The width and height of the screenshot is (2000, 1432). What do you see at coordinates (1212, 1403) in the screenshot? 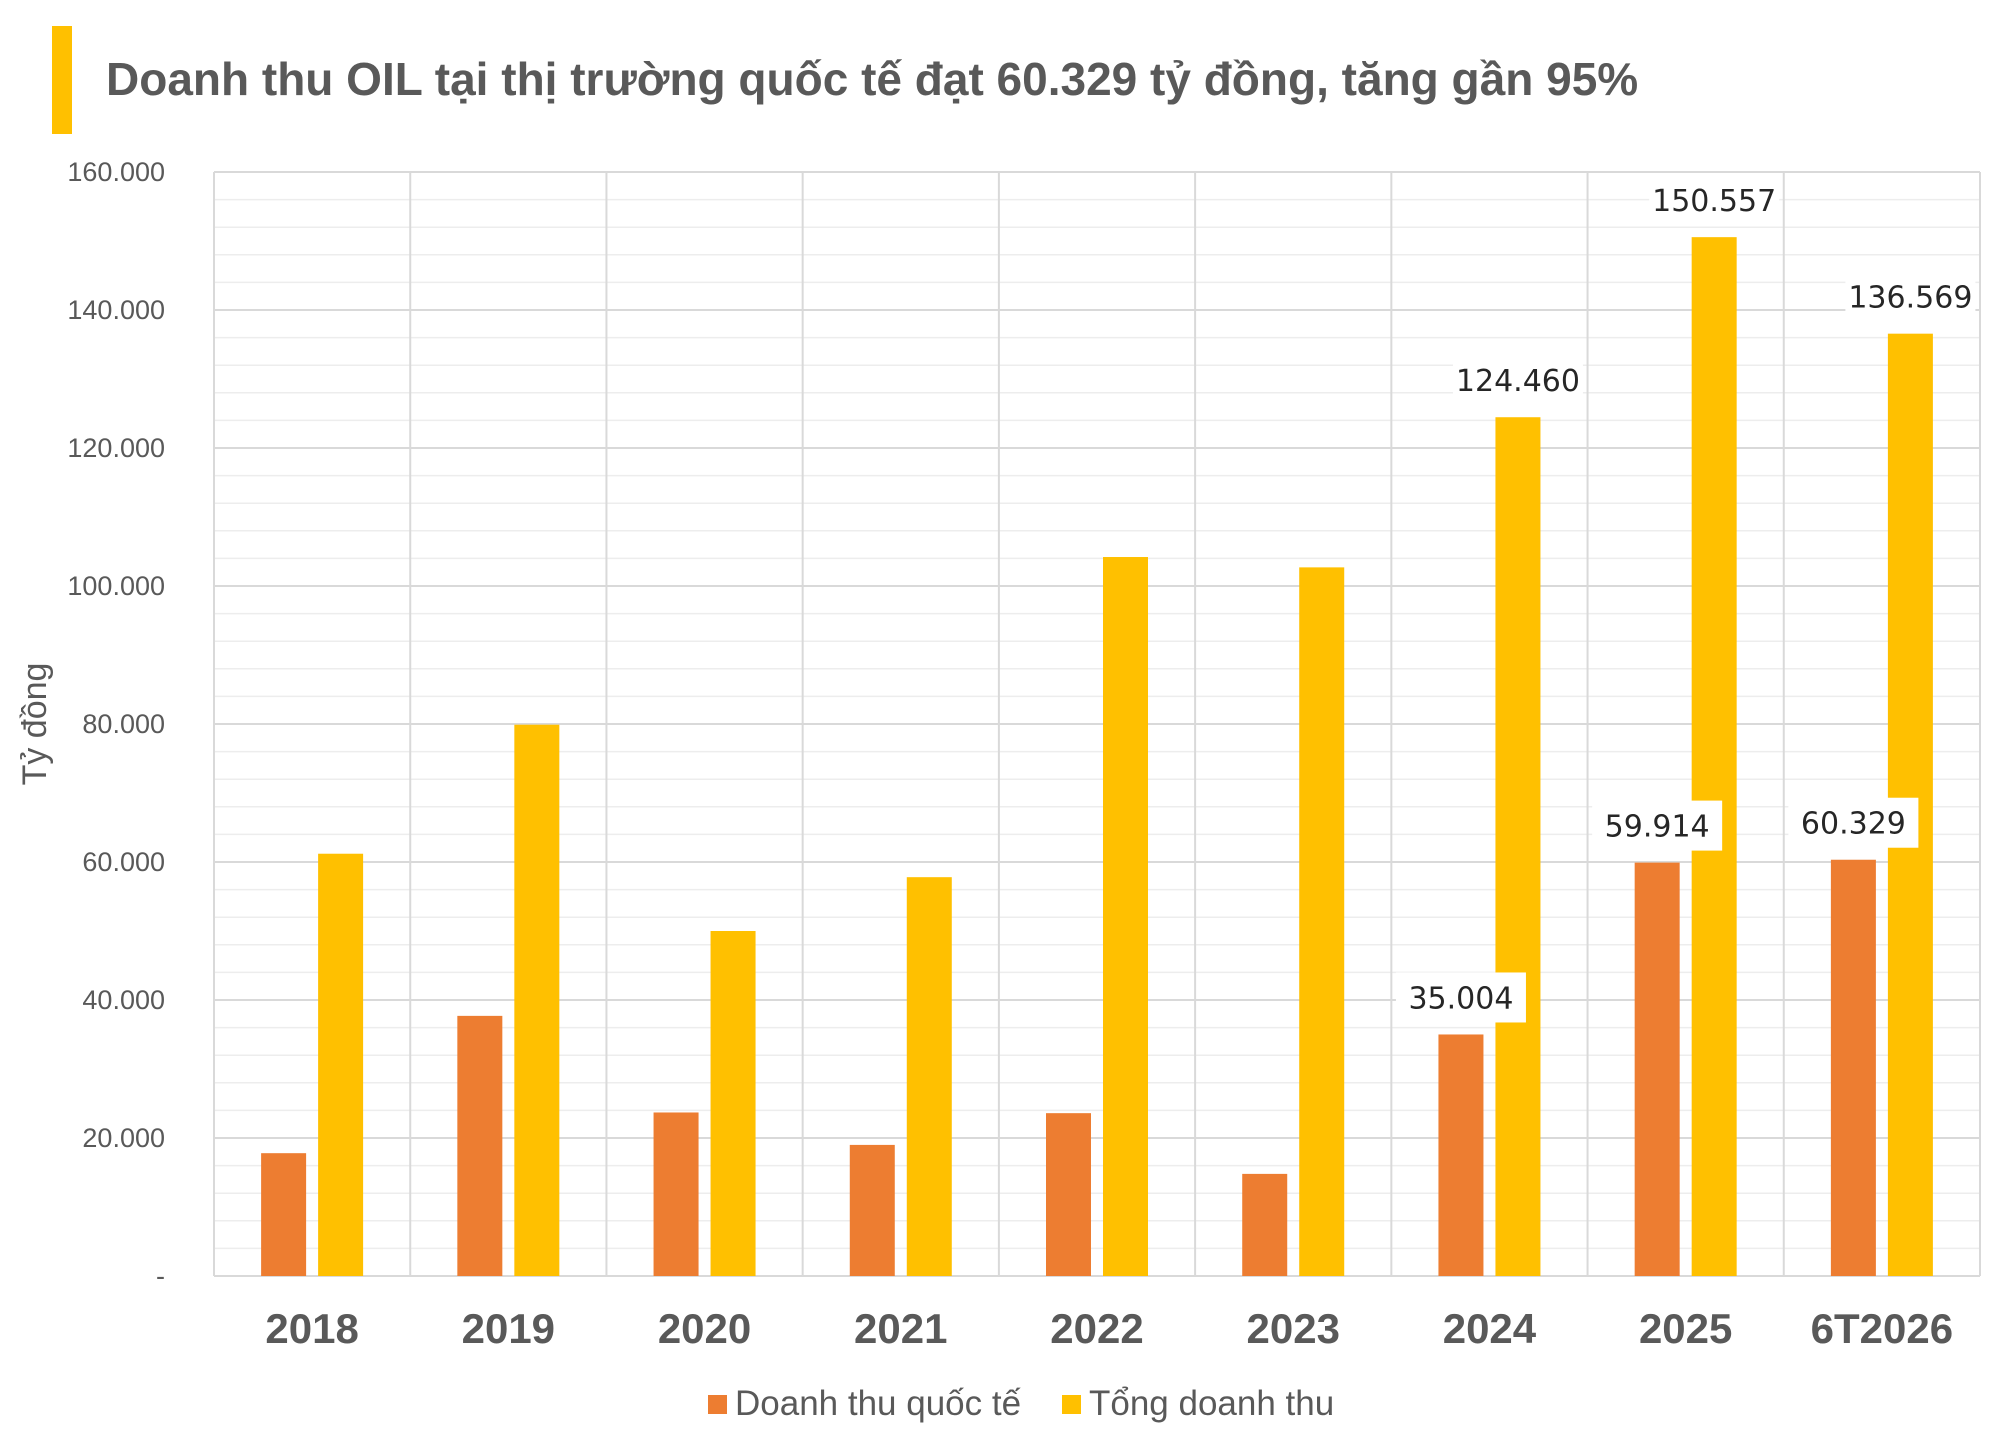
I see `legend-label-total: Tổng doanh thu` at bounding box center [1212, 1403].